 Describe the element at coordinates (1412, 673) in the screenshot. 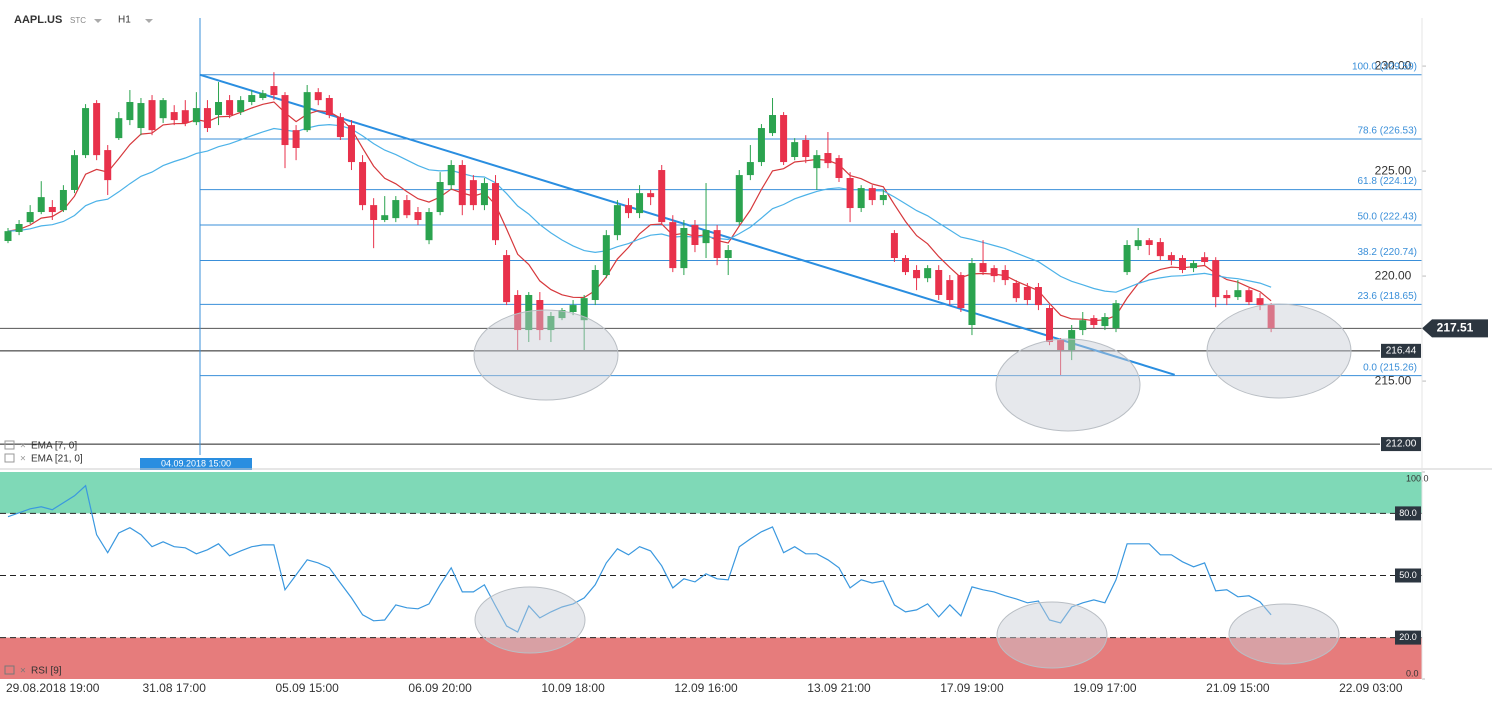

I see `rsi-tick-label: 0.0` at that location.